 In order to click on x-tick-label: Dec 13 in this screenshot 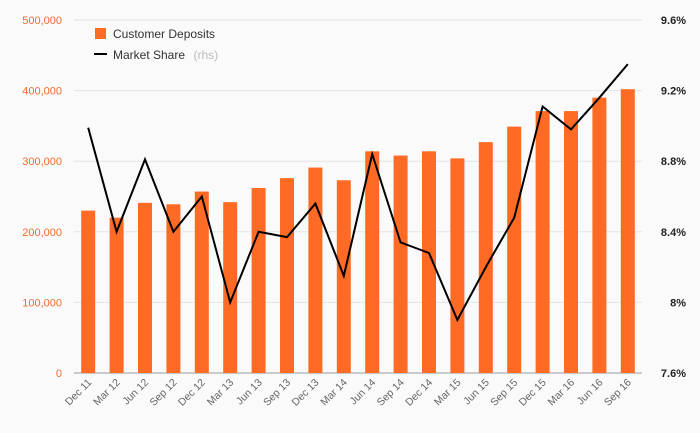, I will do `click(306, 393)`.